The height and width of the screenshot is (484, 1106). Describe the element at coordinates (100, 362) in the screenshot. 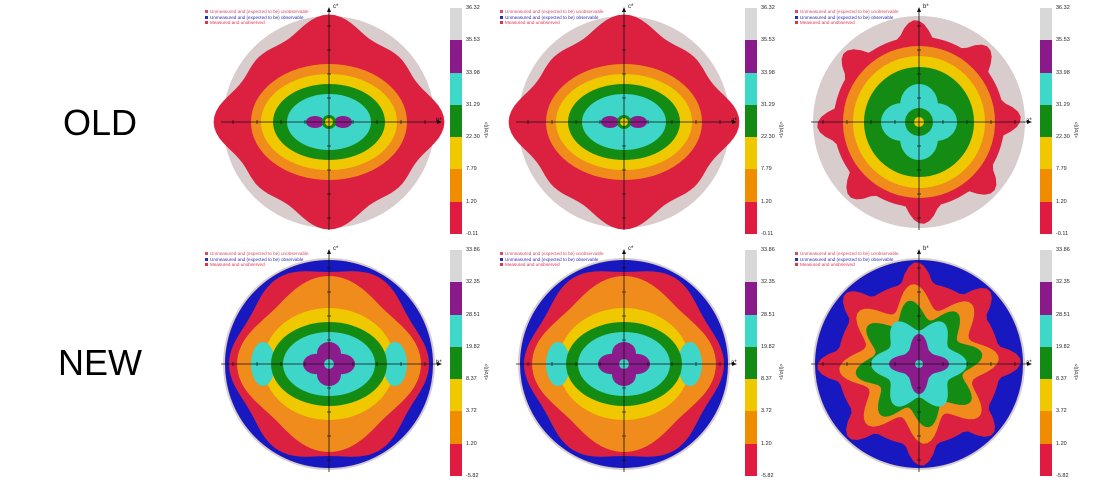

I see `row-label-new: NEW` at that location.